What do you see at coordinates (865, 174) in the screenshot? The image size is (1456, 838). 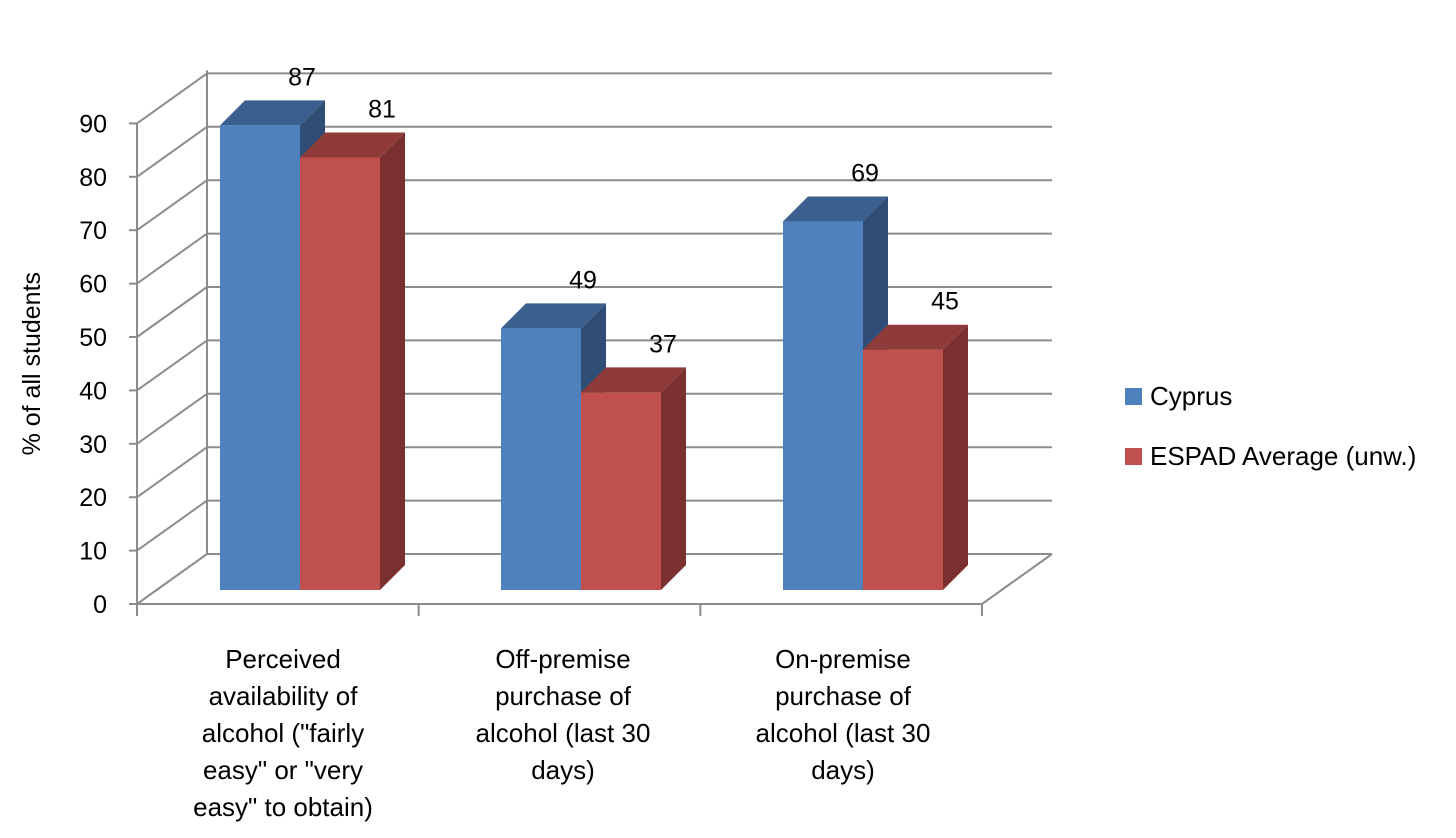 I see `data-label: 69` at bounding box center [865, 174].